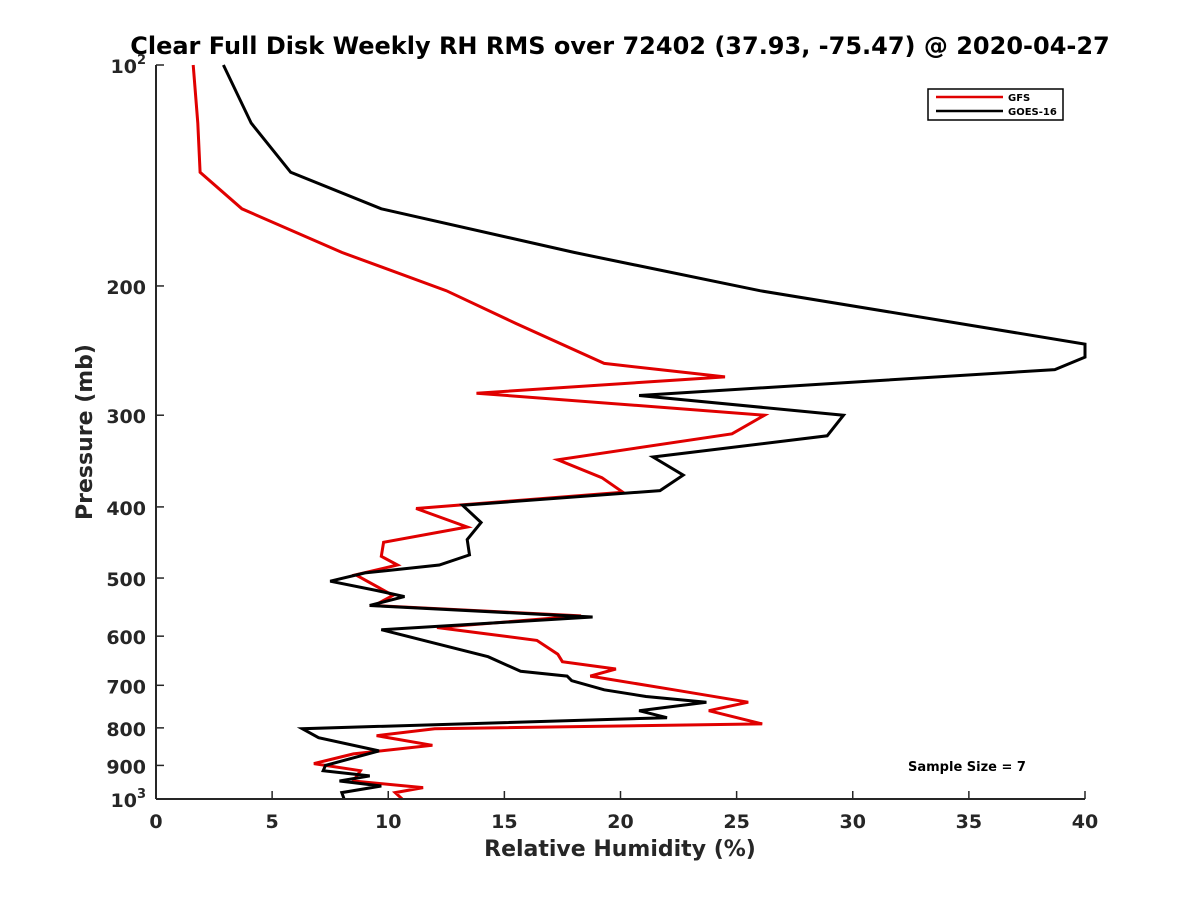 The width and height of the screenshot is (1200, 900). What do you see at coordinates (129, 65) in the screenshot?
I see `y-tick-label: 10²` at bounding box center [129, 65].